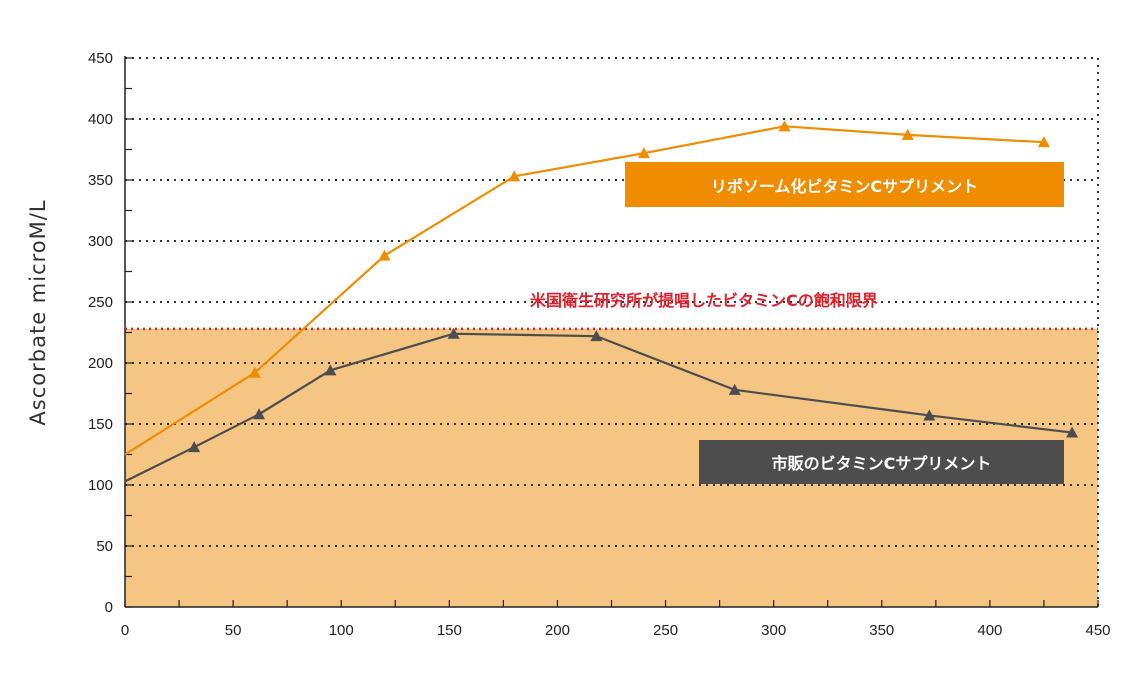 This screenshot has width=1129, height=676. What do you see at coordinates (557, 630) in the screenshot?
I see `x-tick-label: 200` at bounding box center [557, 630].